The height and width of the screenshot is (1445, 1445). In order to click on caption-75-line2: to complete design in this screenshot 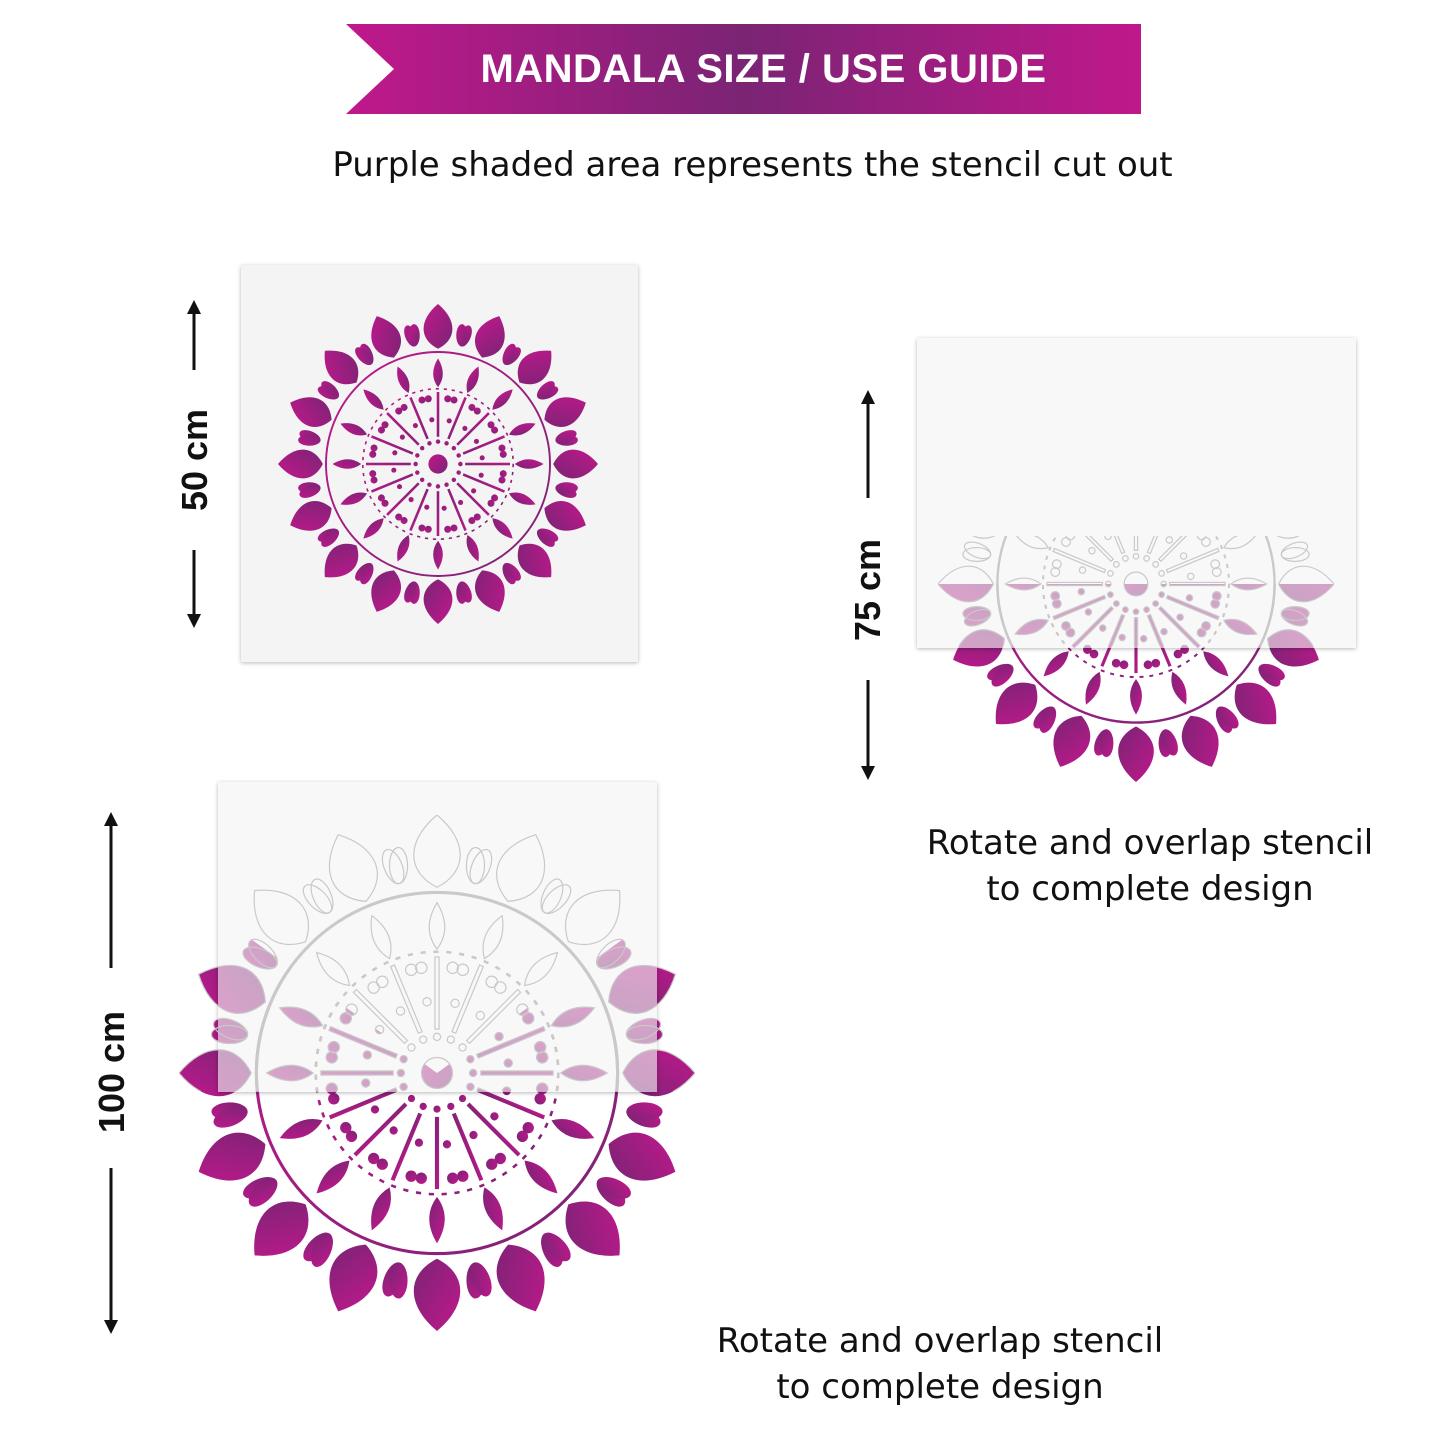, I will do `click(1150, 889)`.